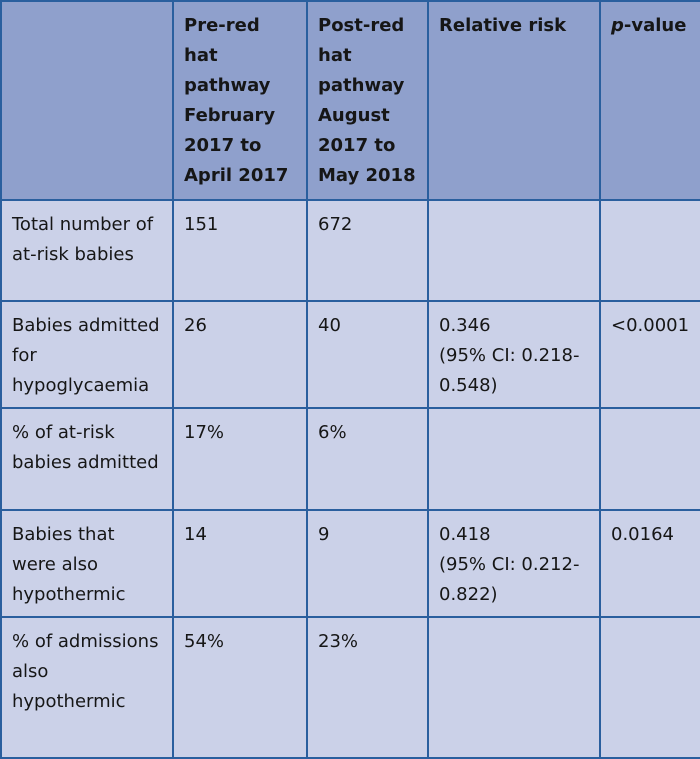  I want to click on post-value: 672, so click(367, 250).